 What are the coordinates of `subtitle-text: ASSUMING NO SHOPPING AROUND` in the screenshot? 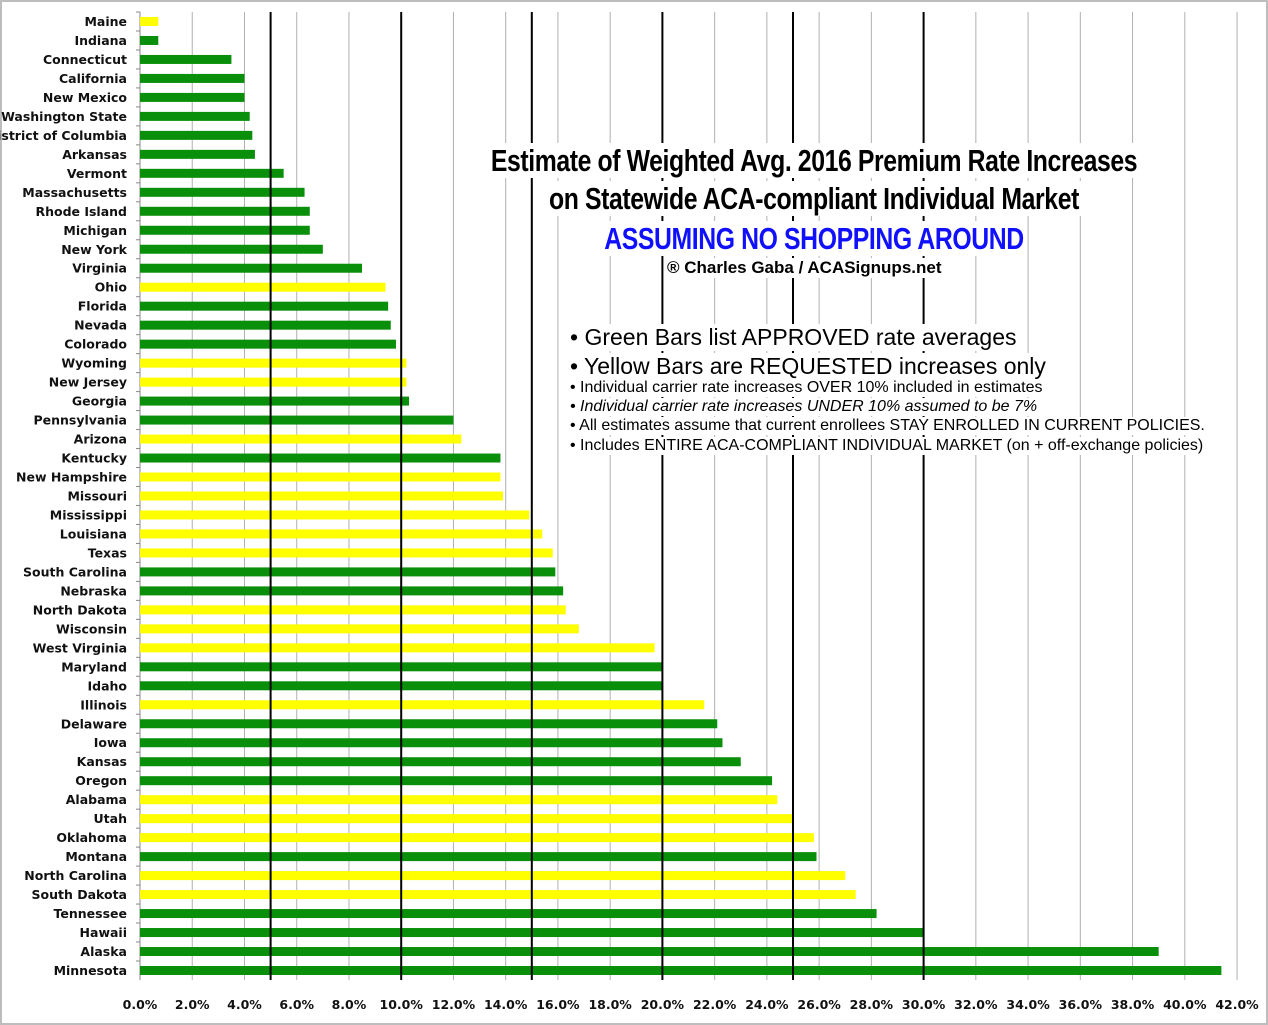 It's located at (814, 238).